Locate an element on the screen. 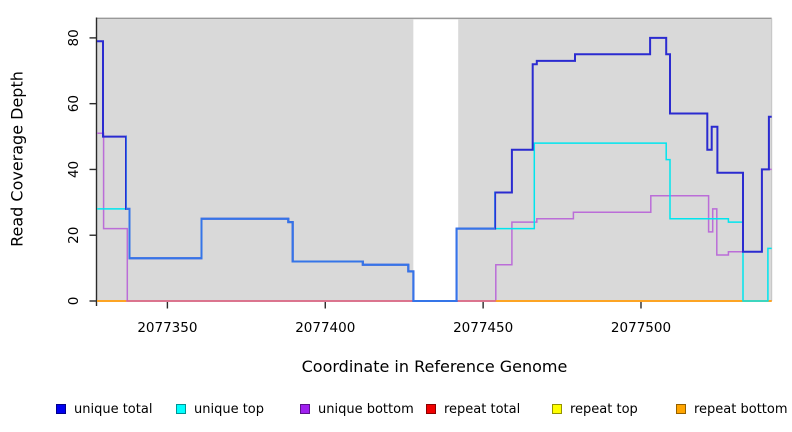 The width and height of the screenshot is (792, 432). no-data-gap is located at coordinates (436, 160).